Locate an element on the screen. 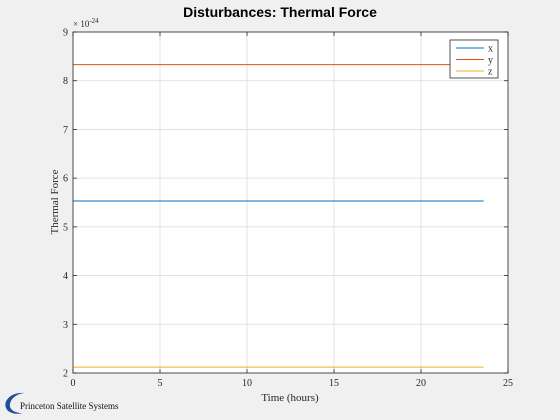 This screenshot has width=560, height=420. y-exponent-power: -24 is located at coordinates (94, 21).